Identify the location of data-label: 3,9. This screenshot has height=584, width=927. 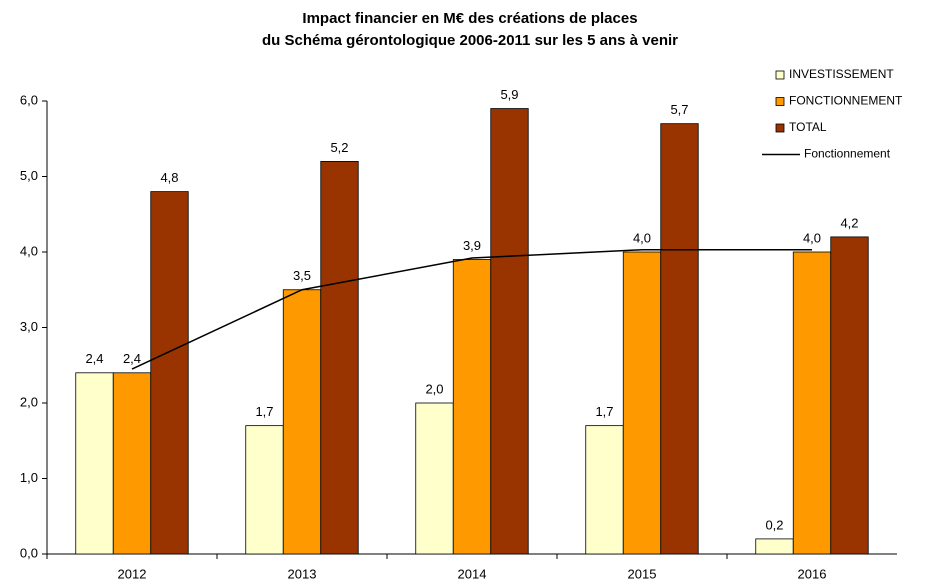
(472, 245).